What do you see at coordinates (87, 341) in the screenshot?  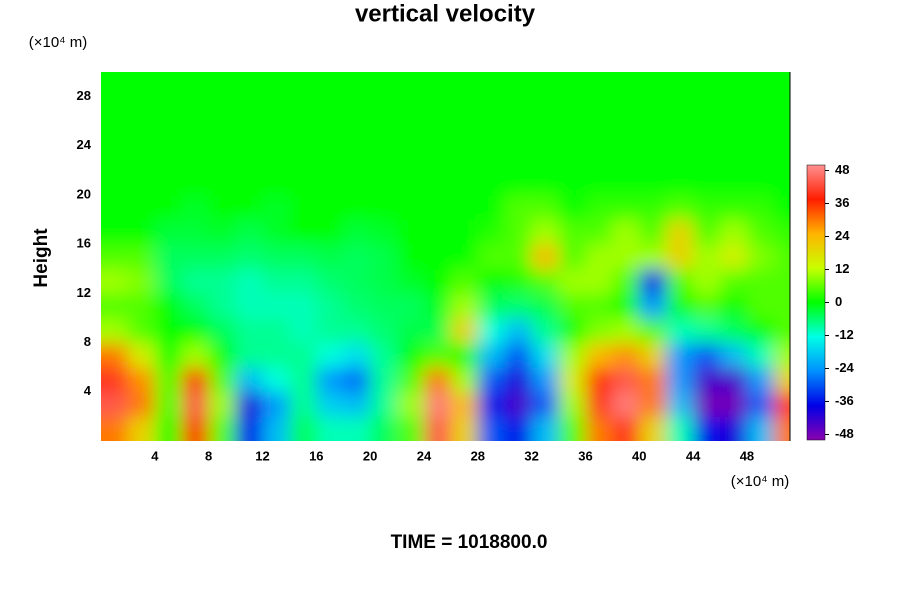 I see `y-tick-label: 8` at bounding box center [87, 341].